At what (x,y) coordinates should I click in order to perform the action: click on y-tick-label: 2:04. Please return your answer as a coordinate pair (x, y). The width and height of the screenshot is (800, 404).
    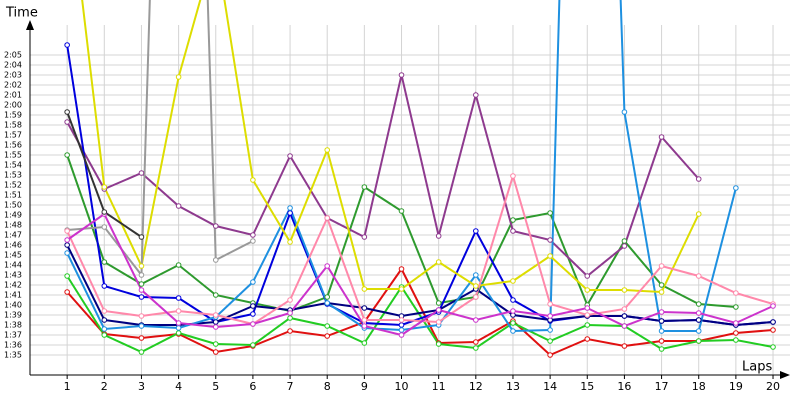
    Looking at the image, I should click on (13, 65).